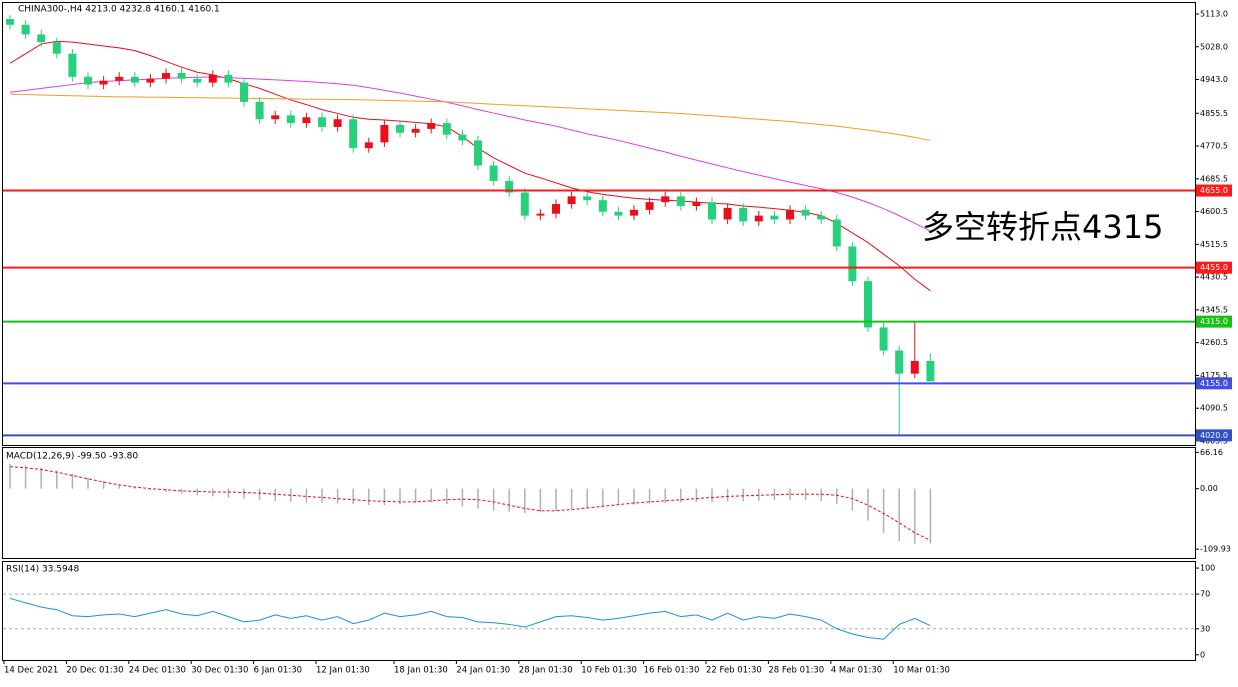 This screenshot has height=687, width=1238. Describe the element at coordinates (1214, 178) in the screenshot. I see `y-tick-label: 4685.5` at that location.